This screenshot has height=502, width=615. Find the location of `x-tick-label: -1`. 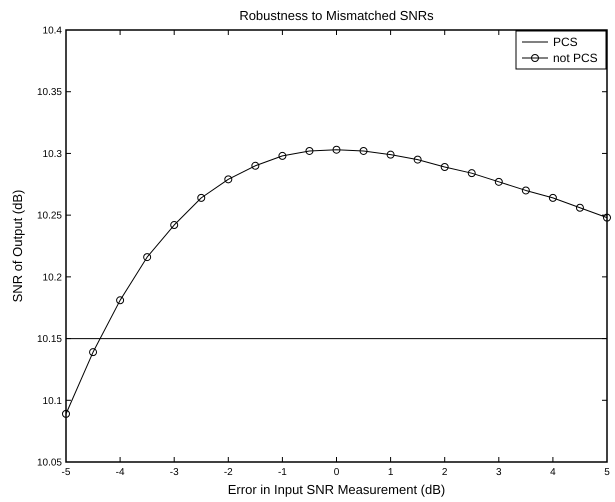

x-tick-label: -1 is located at coordinates (283, 472).